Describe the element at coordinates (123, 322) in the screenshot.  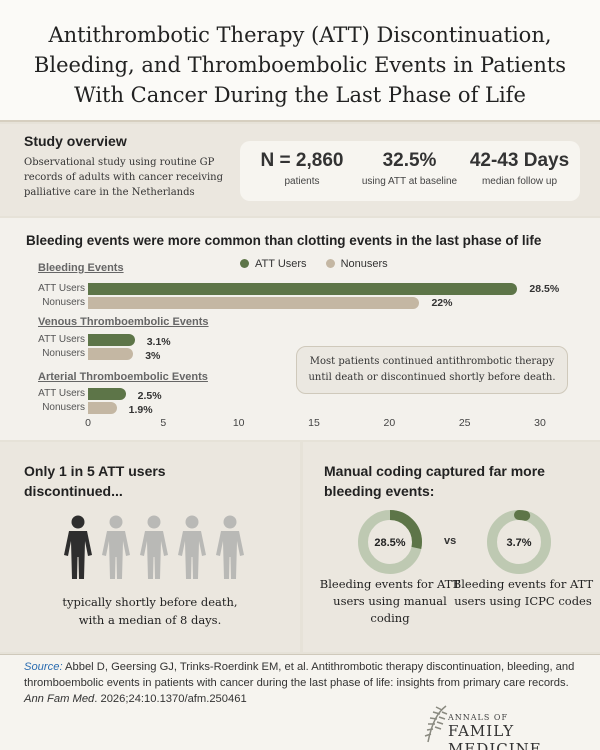
I see `group-label-venous: Venous Thromboembolic Events` at that location.